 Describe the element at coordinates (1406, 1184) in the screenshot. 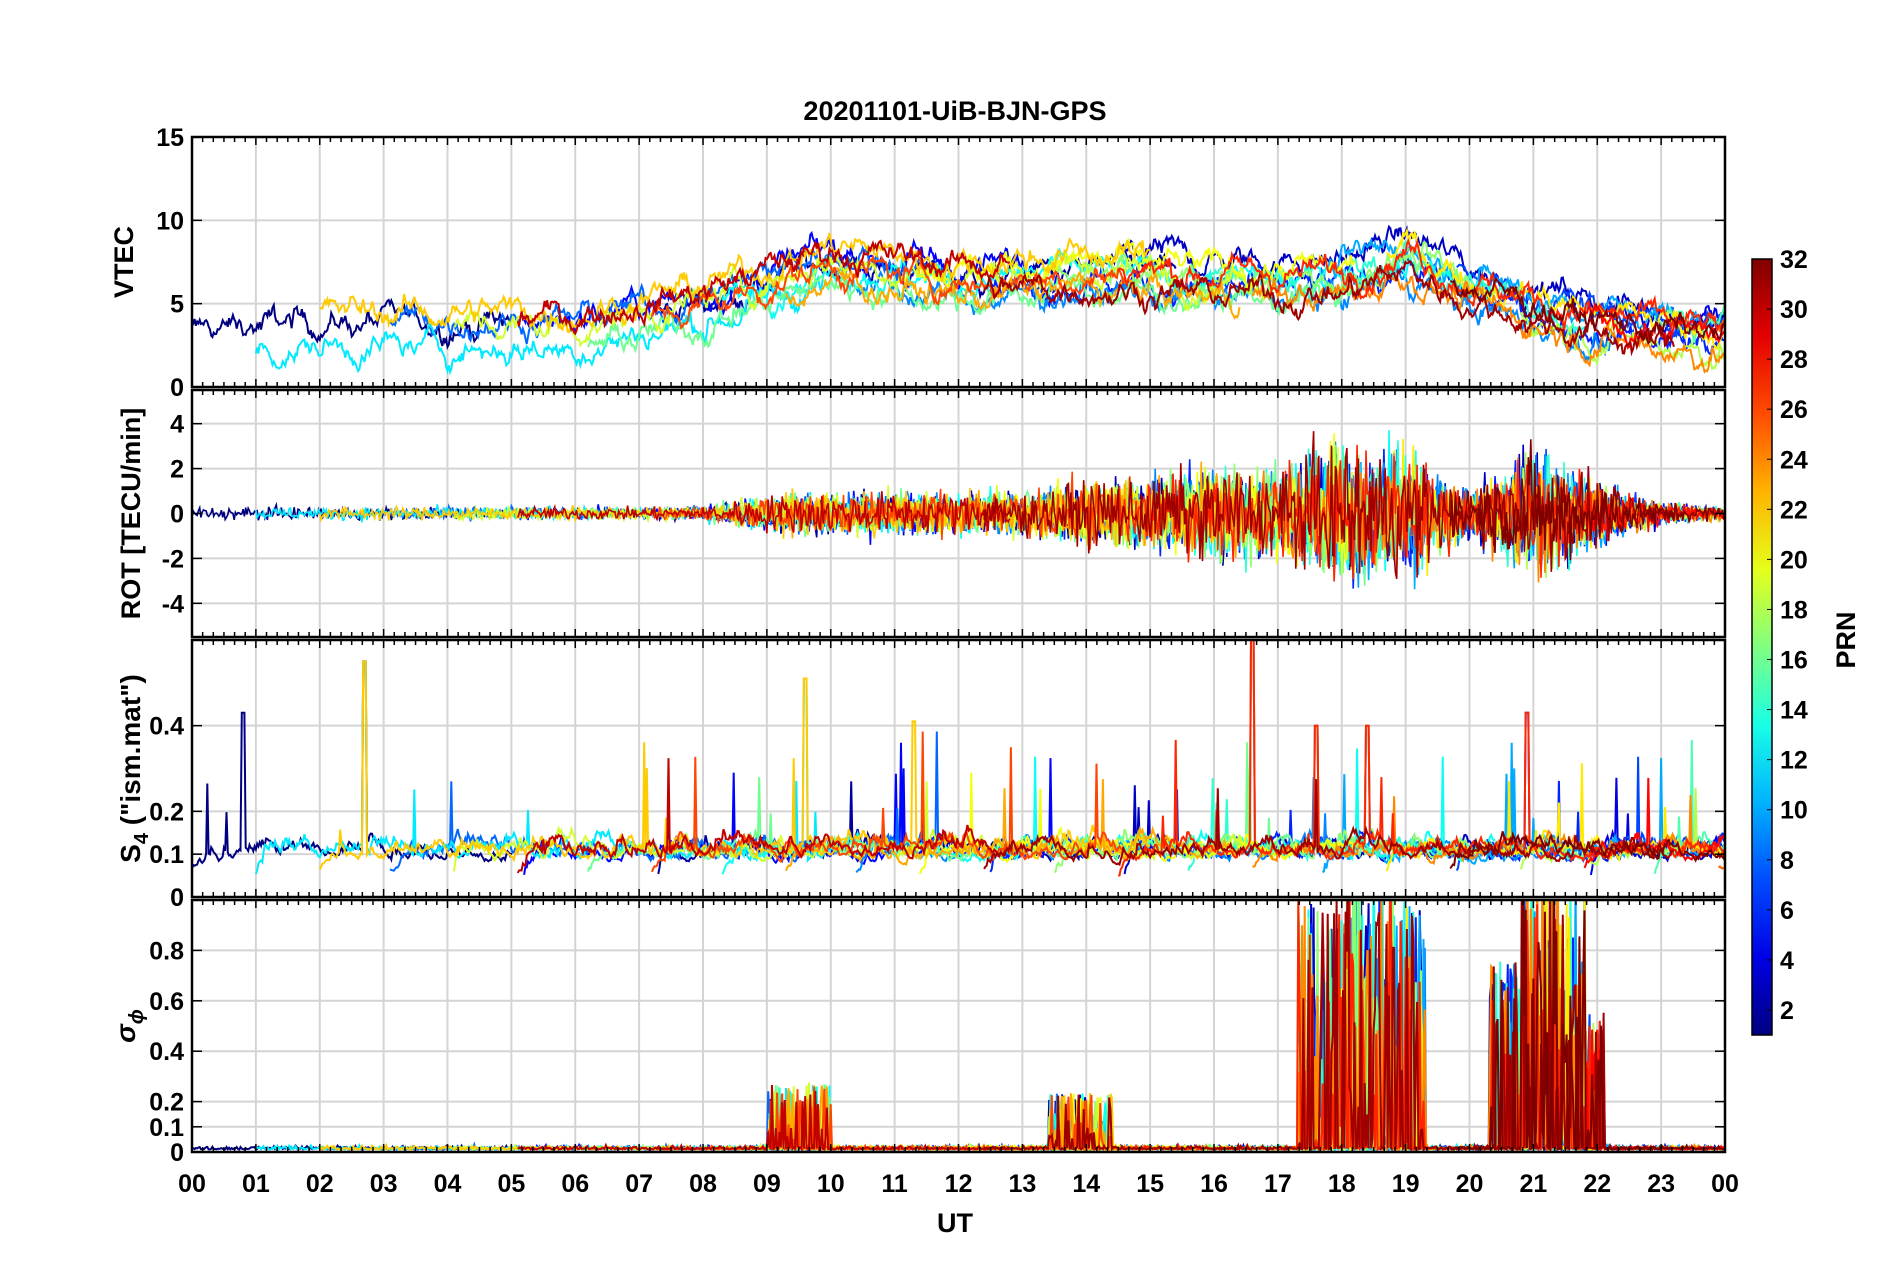

I see `x-tick-label: 19` at that location.